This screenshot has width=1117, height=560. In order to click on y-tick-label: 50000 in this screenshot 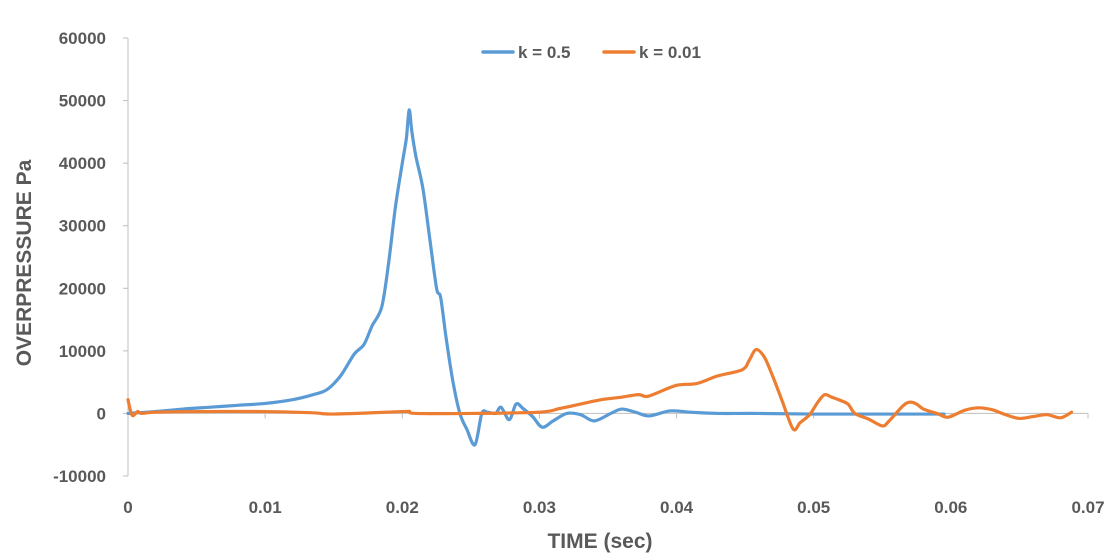, I will do `click(82, 101)`.